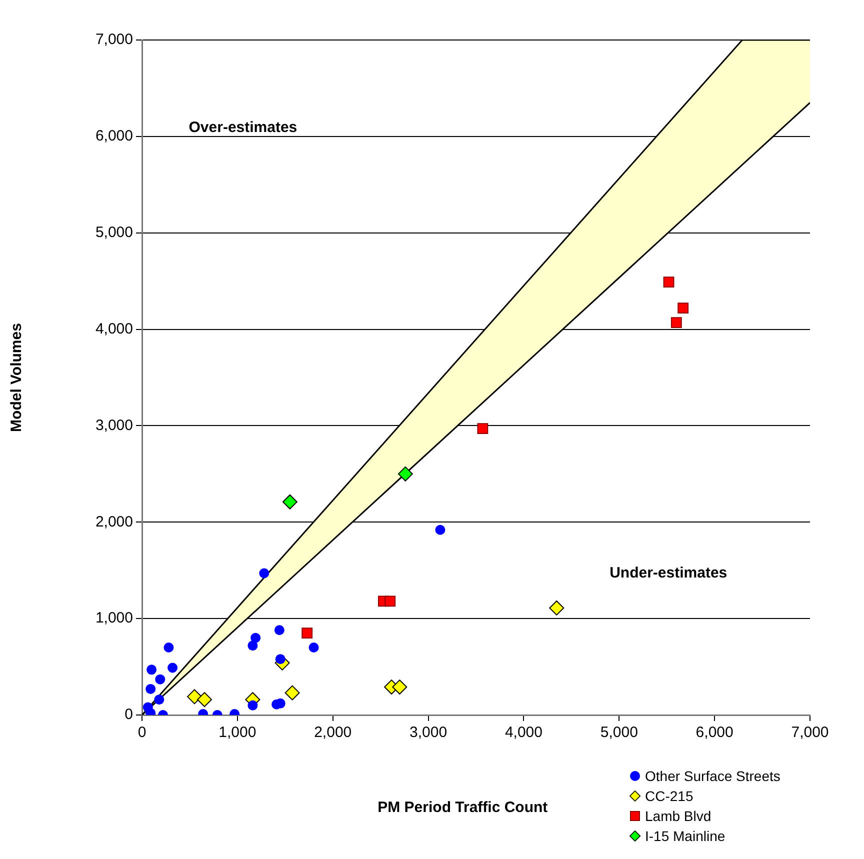 The height and width of the screenshot is (859, 864). What do you see at coordinates (669, 573) in the screenshot?
I see `annotation: Under-estimates` at bounding box center [669, 573].